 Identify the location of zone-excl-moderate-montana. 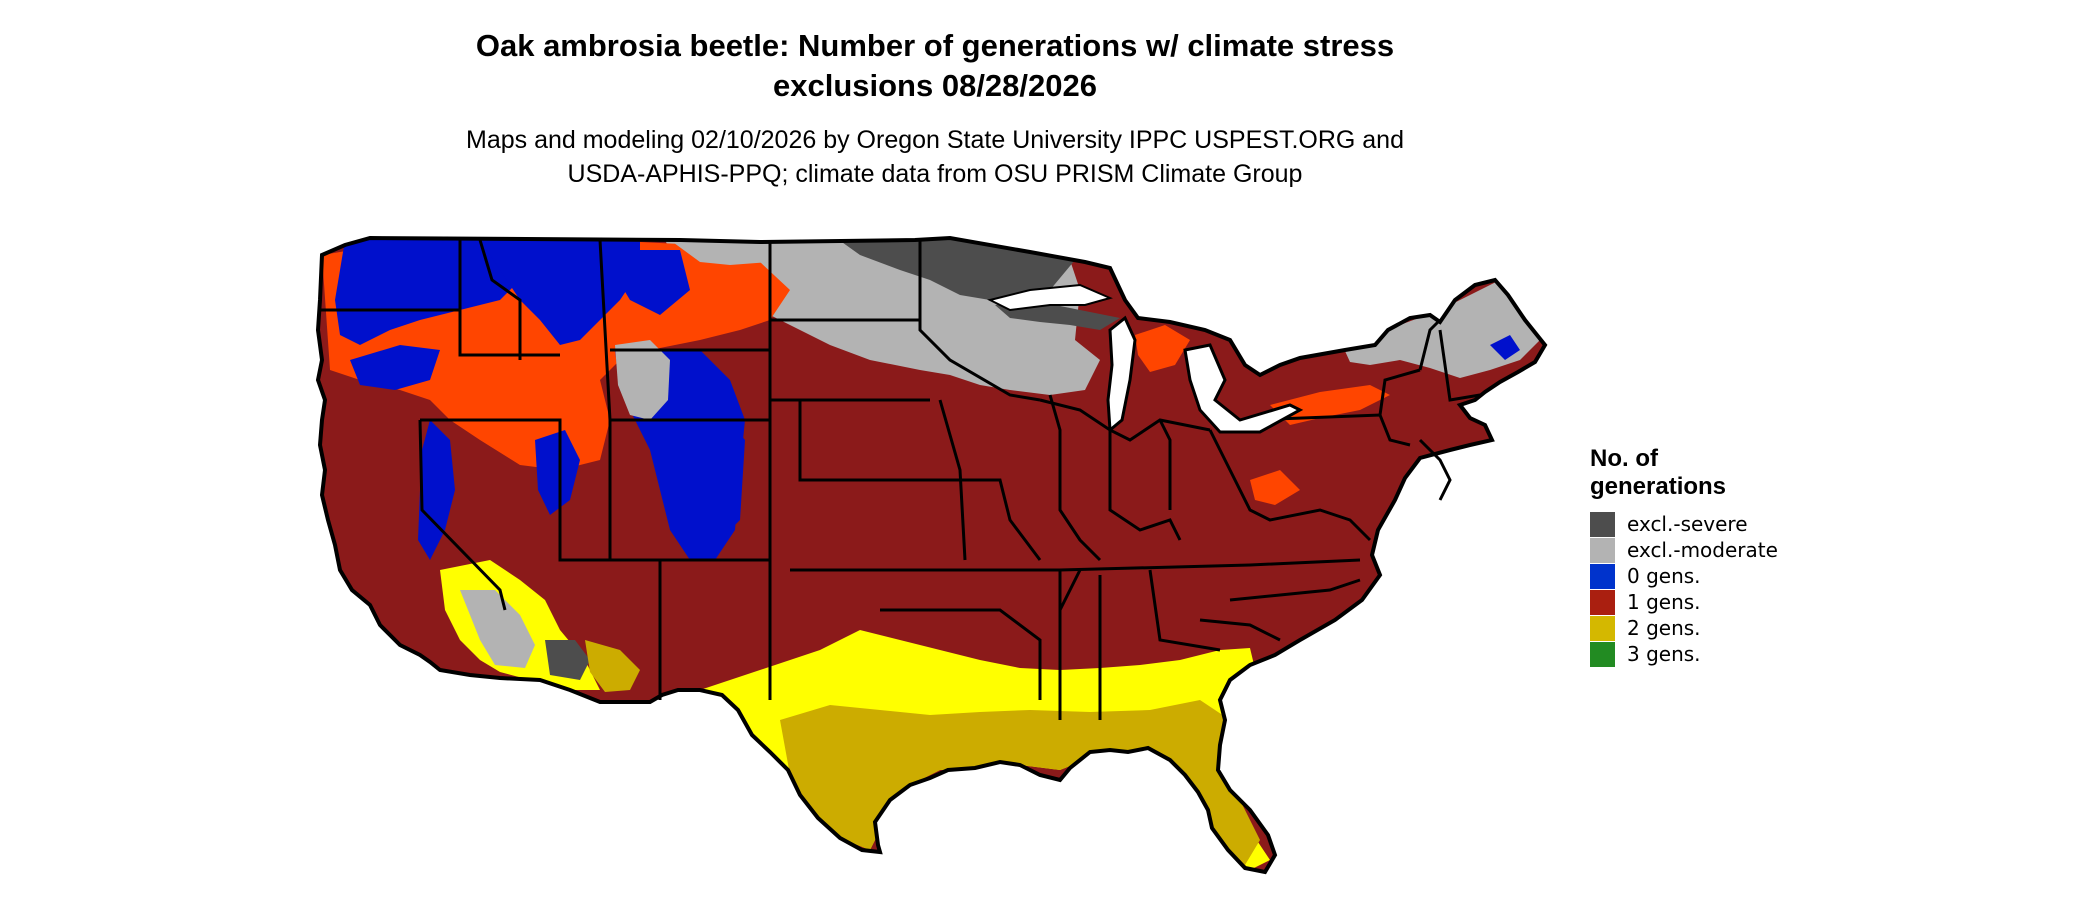
(720, 252).